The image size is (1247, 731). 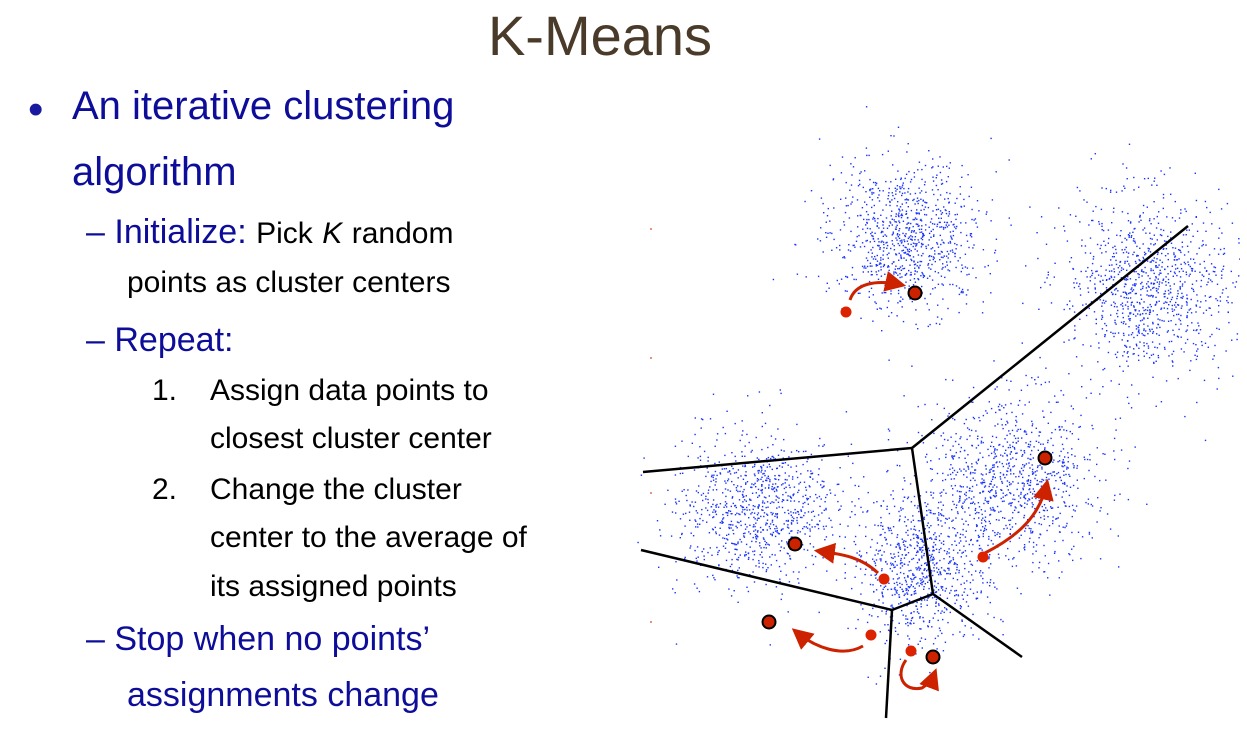 I want to click on initialize-k-variable: K, so click(x=332, y=233).